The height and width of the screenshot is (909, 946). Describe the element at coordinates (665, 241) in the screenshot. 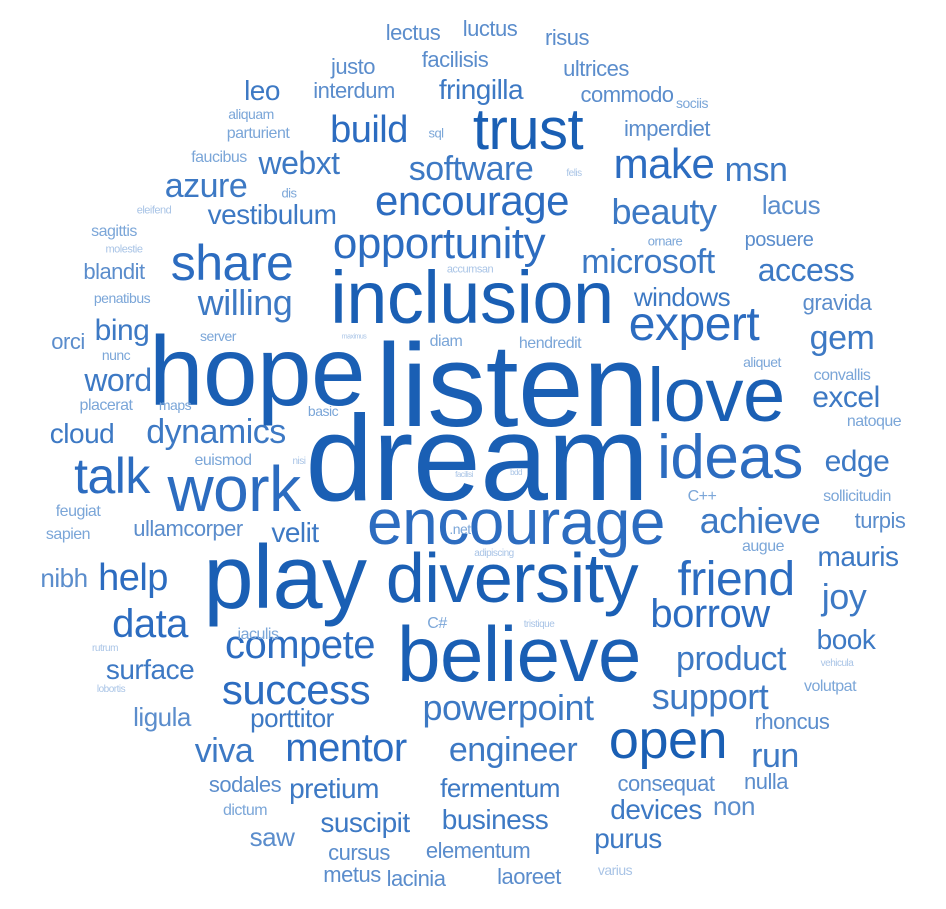

I see `word-ornare: ornare` at that location.